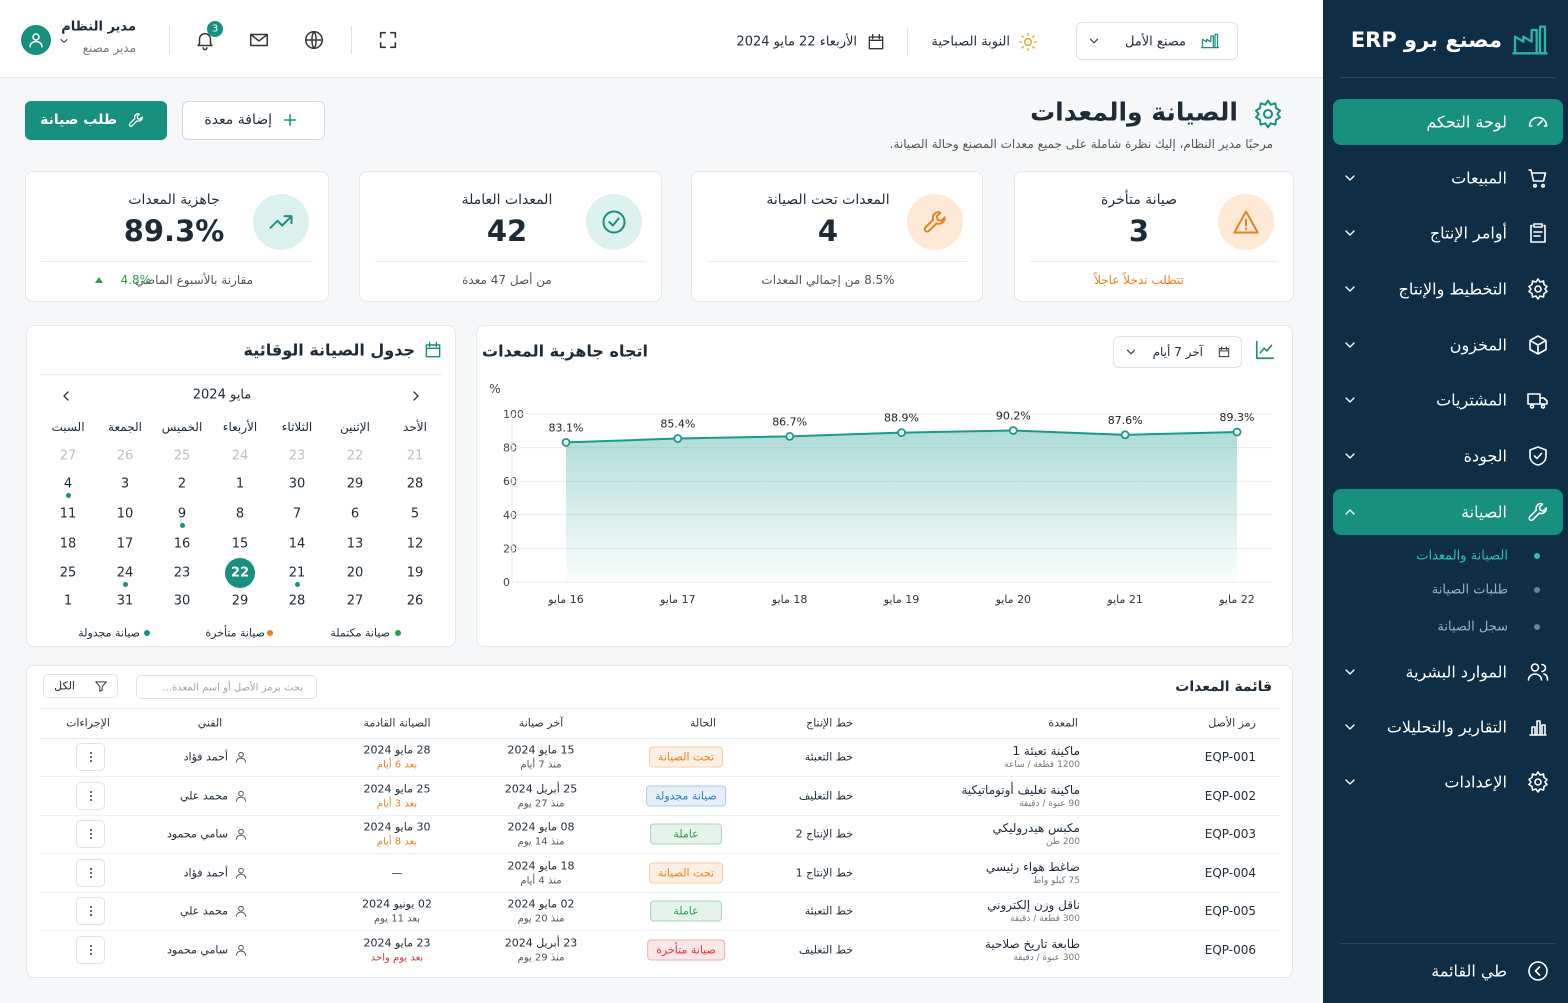 Image resolution: width=1568 pixels, height=1003 pixels. Describe the element at coordinates (541, 804) in the screenshot. I see `last-maintenance-ago: منذ 27 يوم` at that location.